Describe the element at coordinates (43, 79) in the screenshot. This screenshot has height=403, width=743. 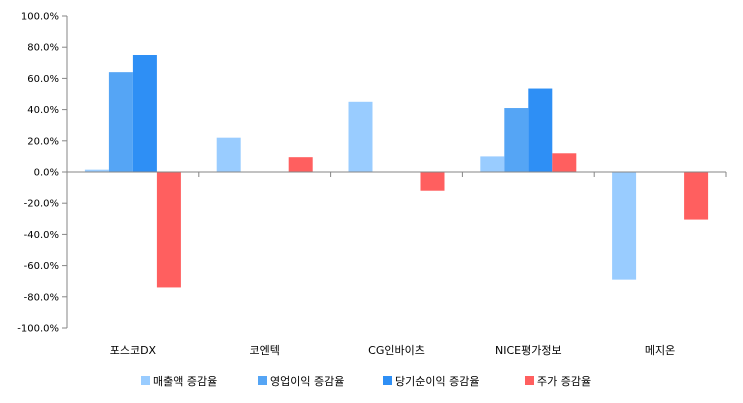
I see `y-tick-label: 60.0%` at that location.